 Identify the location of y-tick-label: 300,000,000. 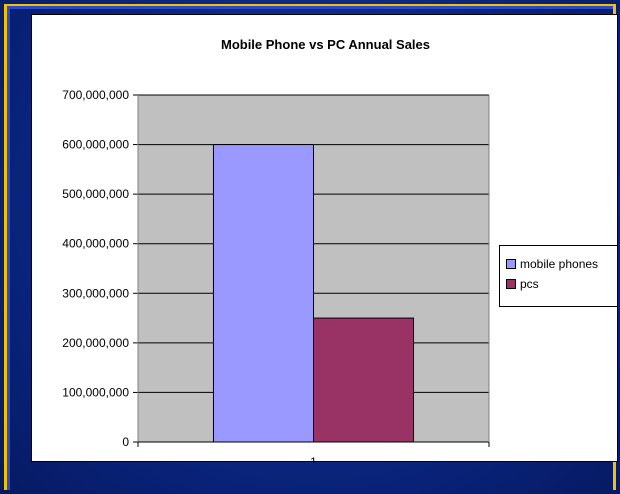
(95, 293).